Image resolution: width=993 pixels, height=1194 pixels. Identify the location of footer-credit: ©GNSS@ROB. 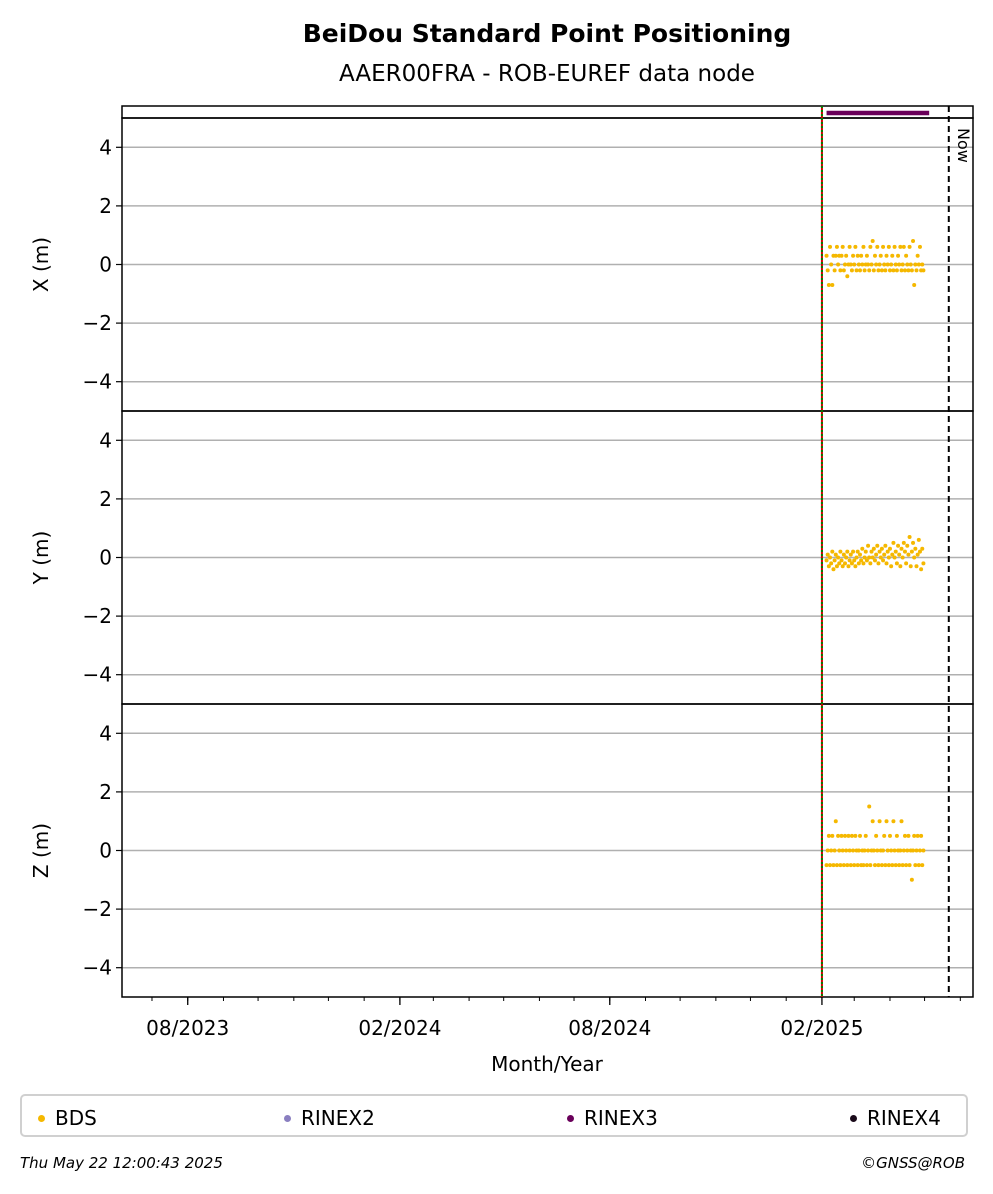
(913, 1163).